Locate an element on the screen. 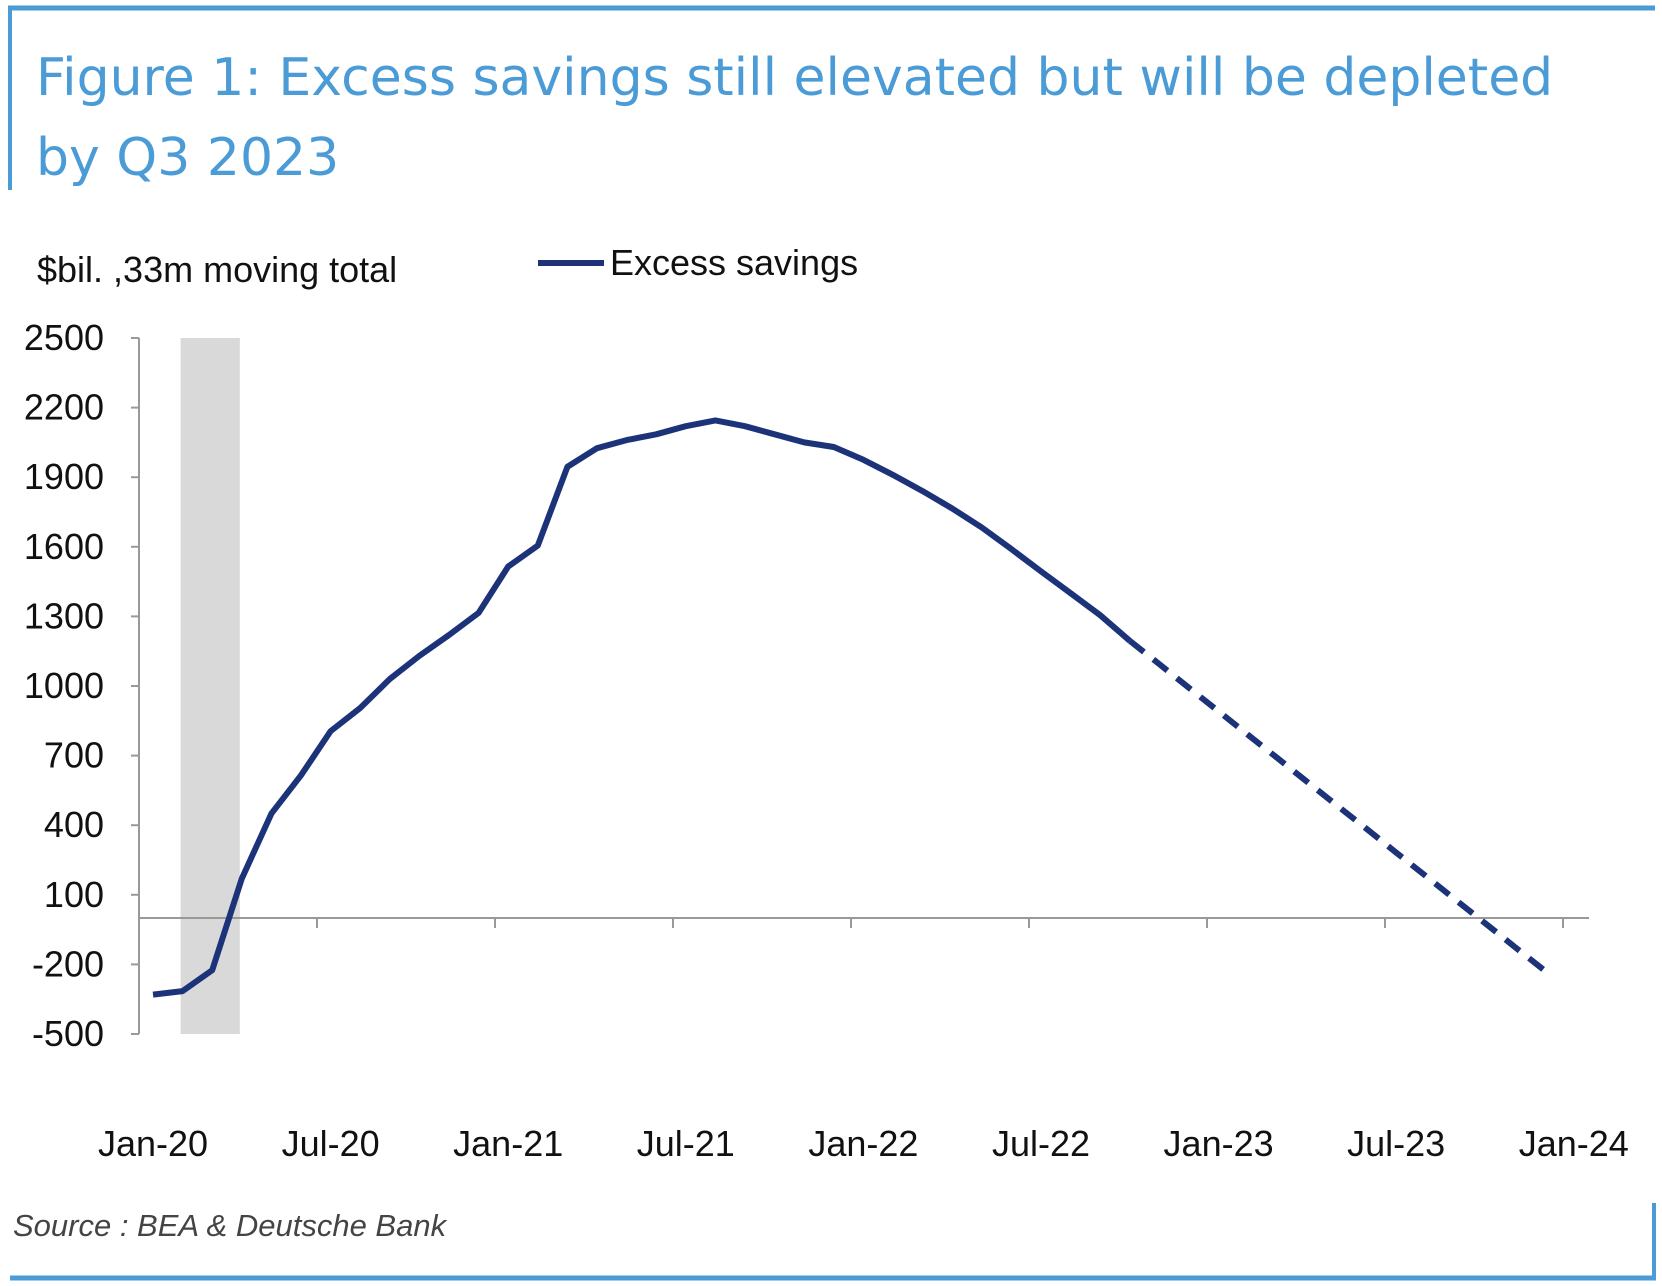  legend: Excess savings is located at coordinates (698, 262).